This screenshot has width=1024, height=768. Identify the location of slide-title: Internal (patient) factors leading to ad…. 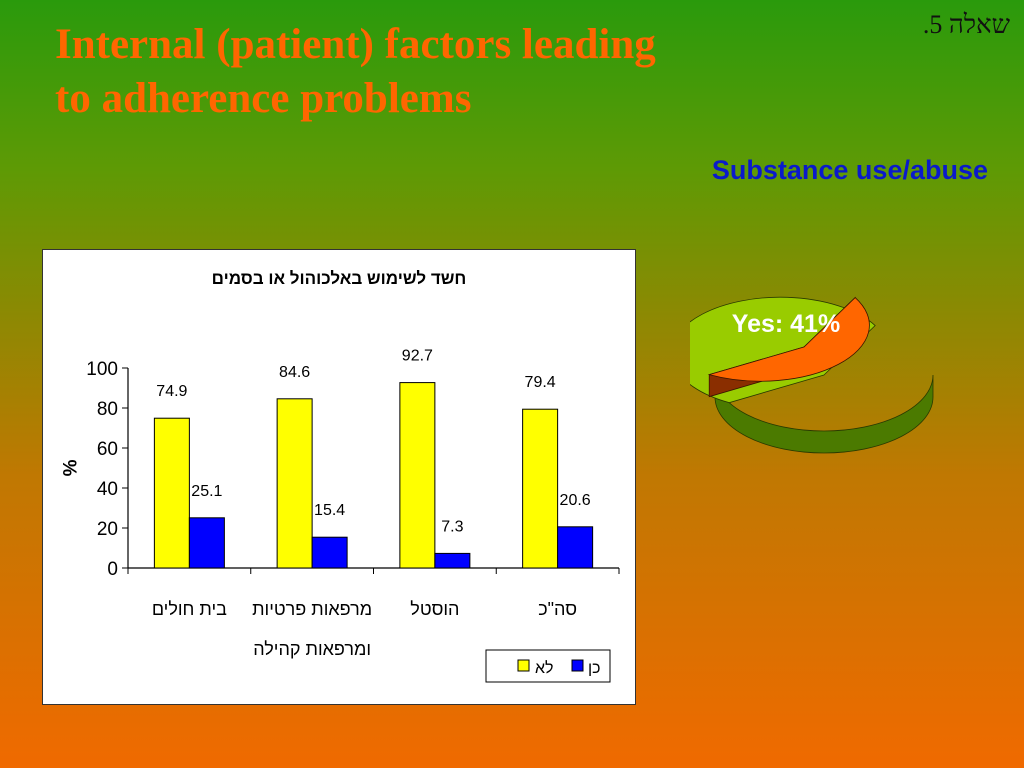
(435, 72).